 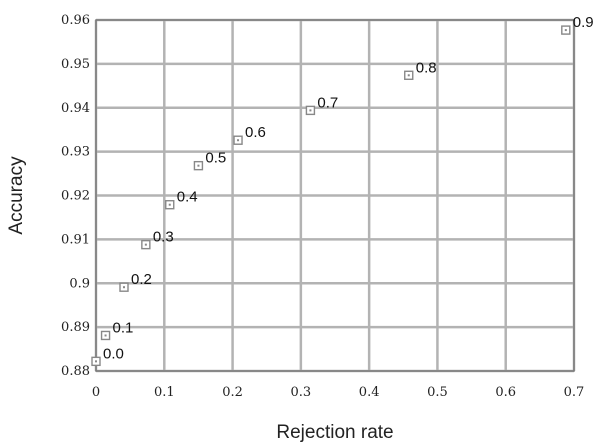 What do you see at coordinates (583, 22) in the screenshot?
I see `data-point-label: 0.9` at bounding box center [583, 22].